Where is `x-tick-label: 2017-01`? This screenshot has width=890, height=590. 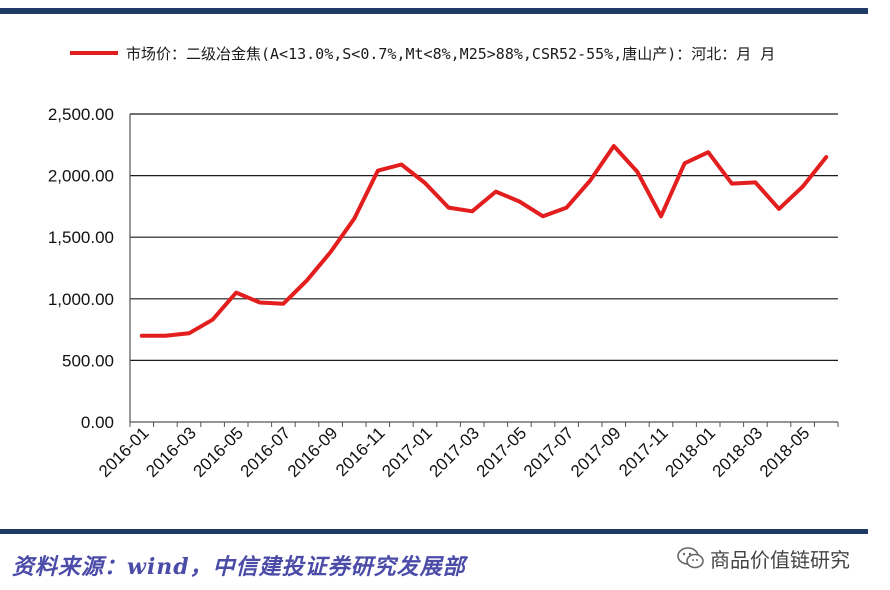 x-tick-label: 2017-01 is located at coordinates (407, 452).